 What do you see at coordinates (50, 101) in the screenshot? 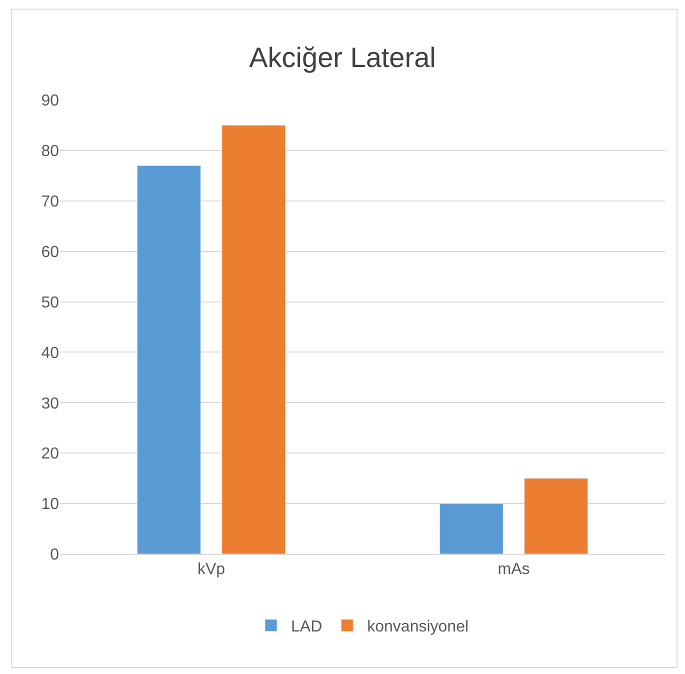
I see `y-tick-label: 90` at bounding box center [50, 101].